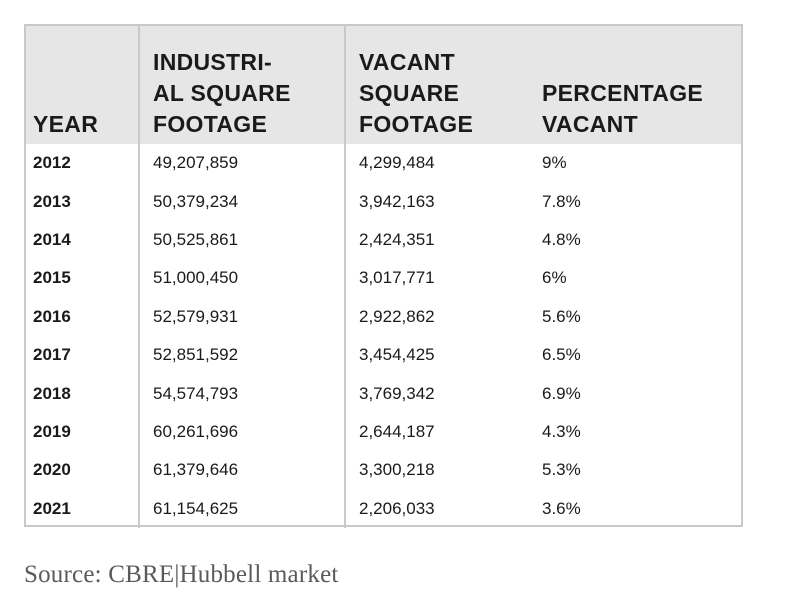 The image size is (800, 609). Describe the element at coordinates (82, 85) in the screenshot. I see `header-year: YEAR` at that location.